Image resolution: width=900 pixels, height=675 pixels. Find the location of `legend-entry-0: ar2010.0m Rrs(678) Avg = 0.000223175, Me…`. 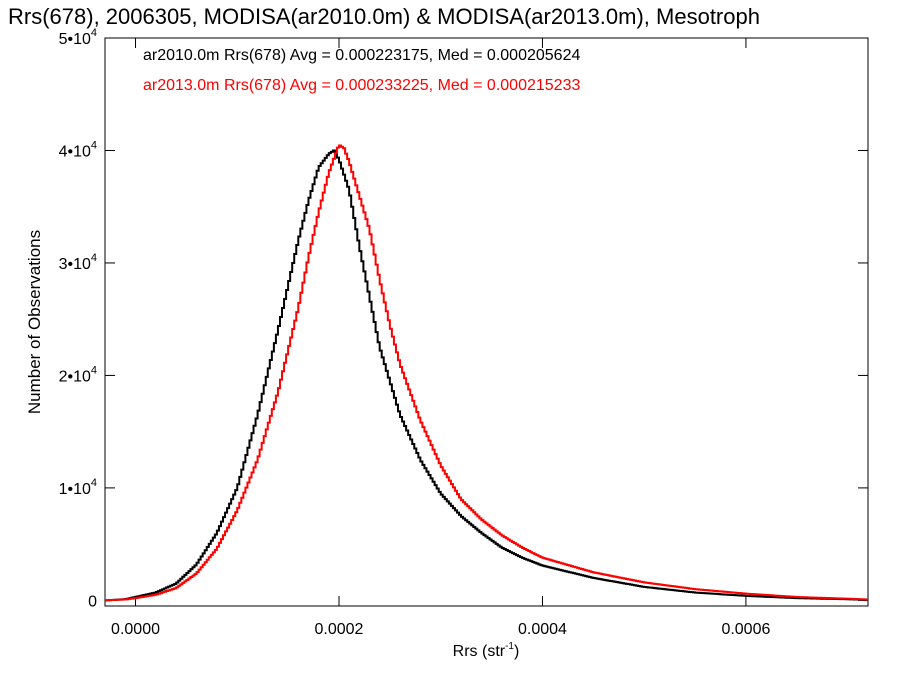

legend-entry-0: ar2010.0m Rrs(678) Avg = 0.000223175, Me… is located at coordinates (361, 55).